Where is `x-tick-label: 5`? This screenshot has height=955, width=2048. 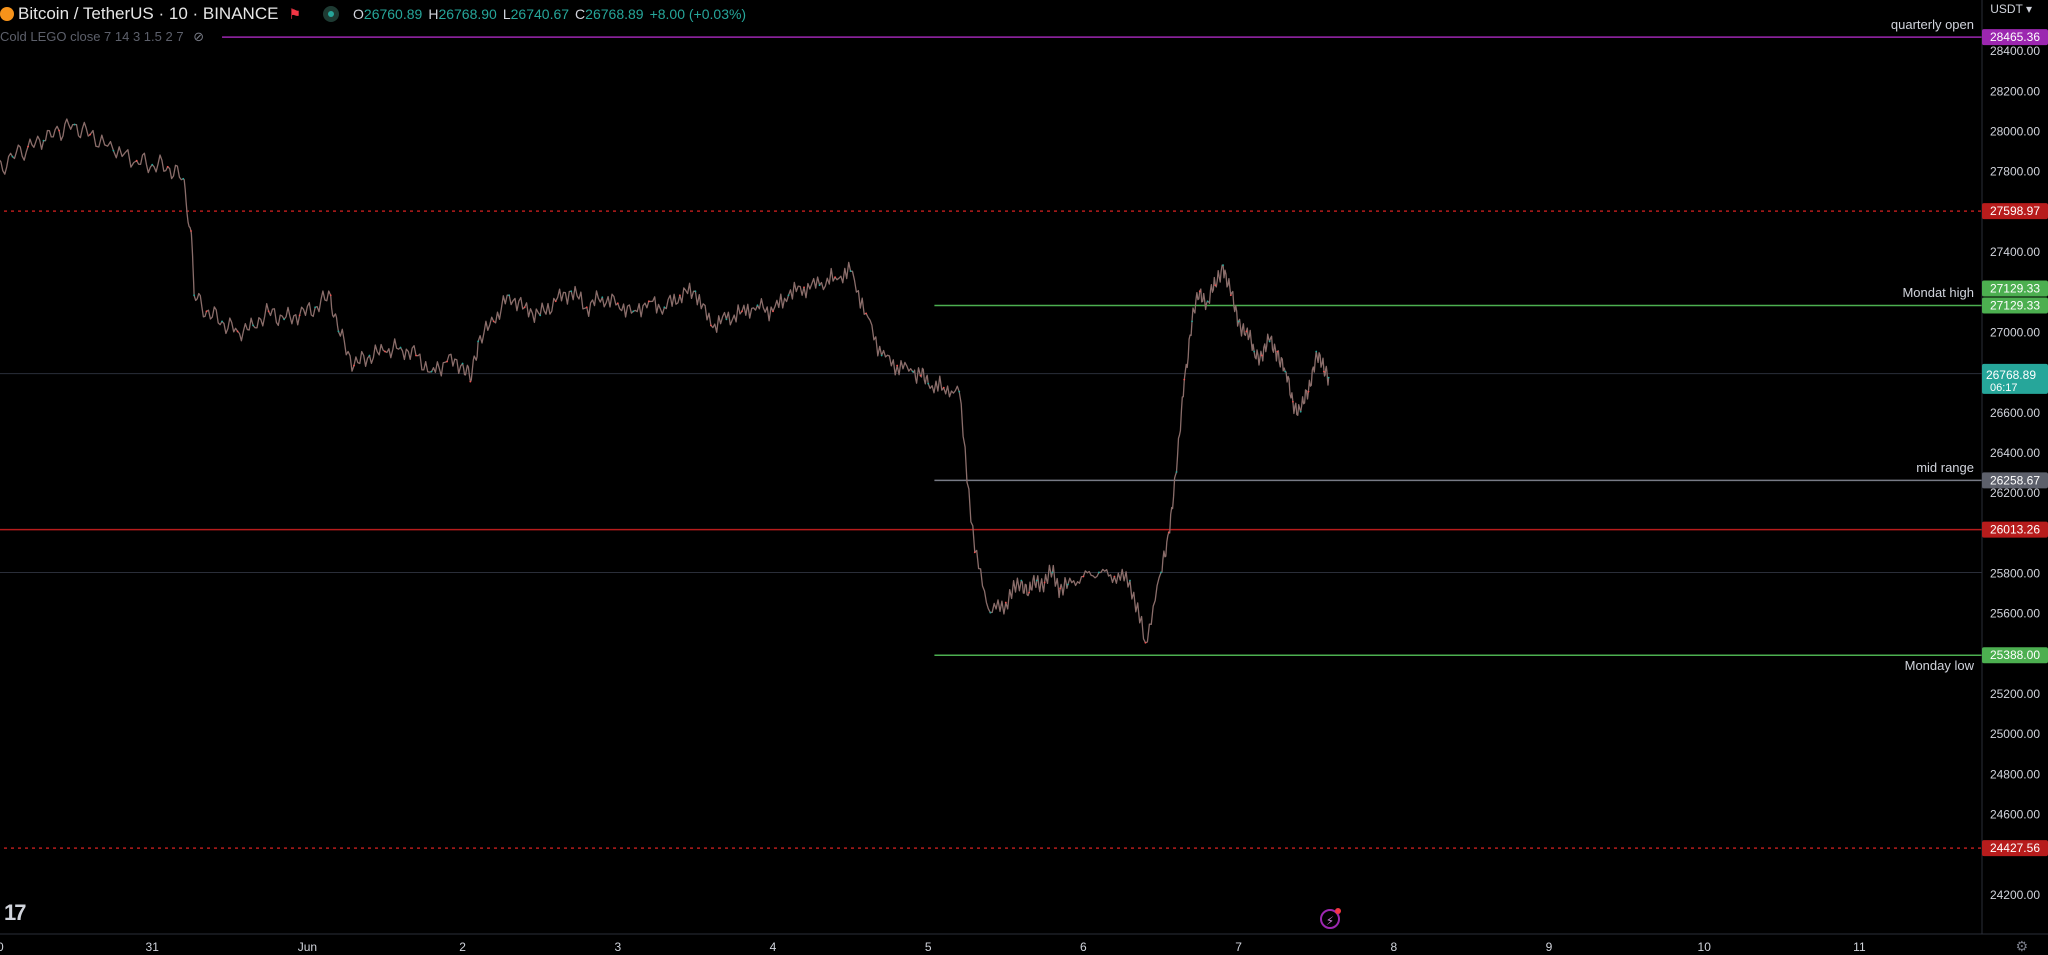
x-tick-label: 5 is located at coordinates (928, 947).